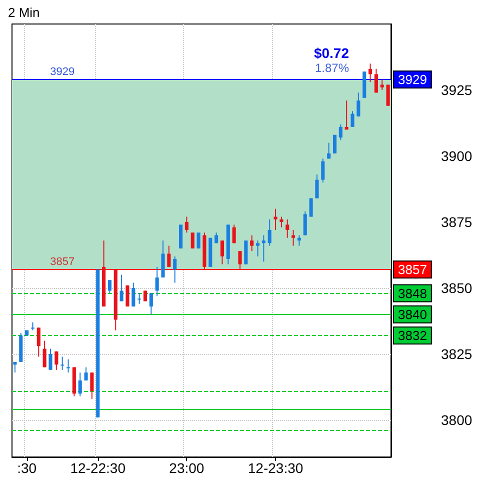 The height and width of the screenshot is (491, 491). I want to click on y-tick-label: 3800, so click(456, 420).